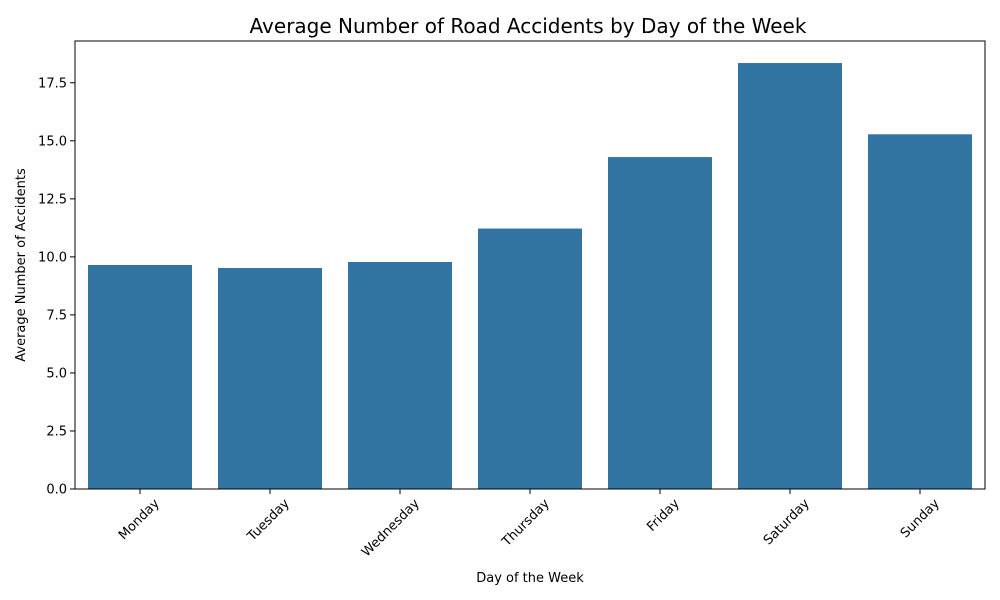 The height and width of the screenshot is (600, 1000). I want to click on bar-friday, so click(660, 323).